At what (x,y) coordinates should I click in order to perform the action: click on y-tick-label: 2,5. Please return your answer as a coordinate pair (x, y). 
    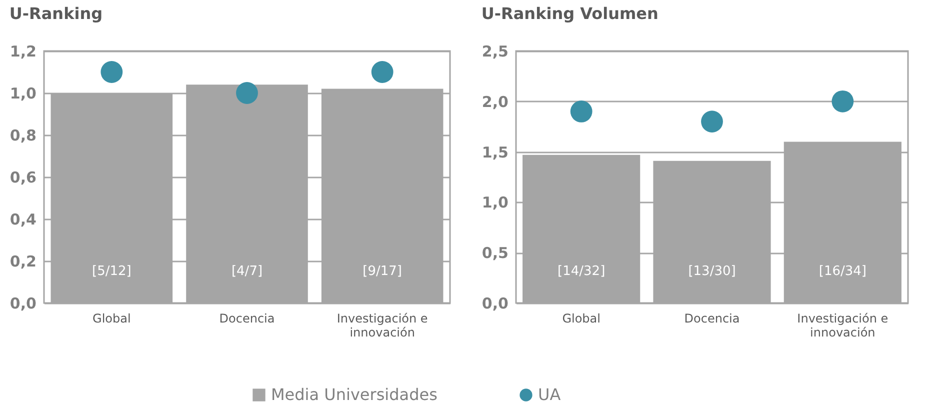
    Looking at the image, I should click on (495, 51).